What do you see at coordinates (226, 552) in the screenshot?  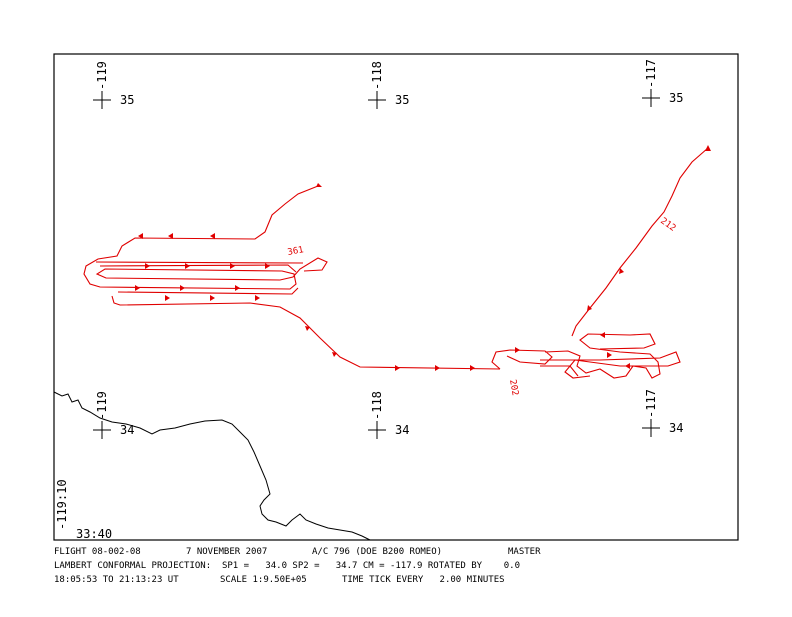 I see `footer-text: 7 NOVEMBER 2007` at bounding box center [226, 552].